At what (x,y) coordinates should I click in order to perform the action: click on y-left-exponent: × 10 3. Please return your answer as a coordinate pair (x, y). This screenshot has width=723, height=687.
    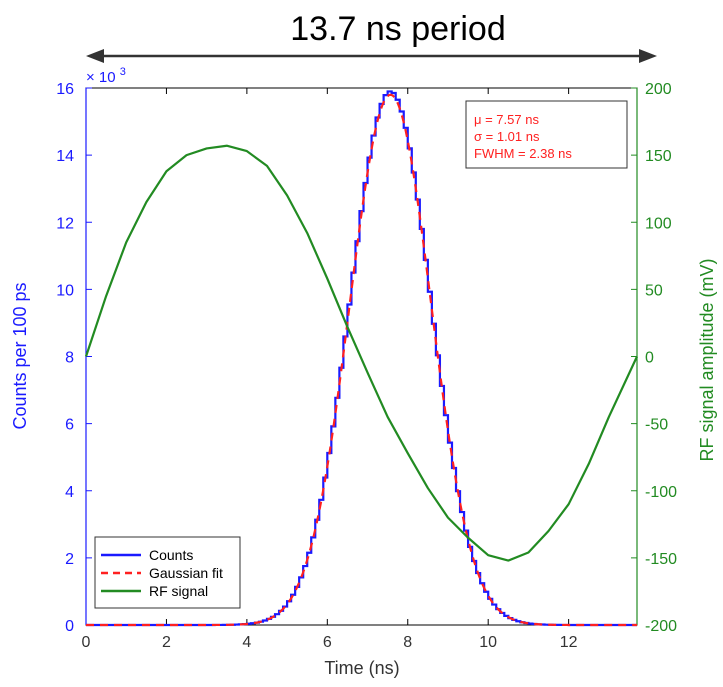
    Looking at the image, I should click on (106, 76).